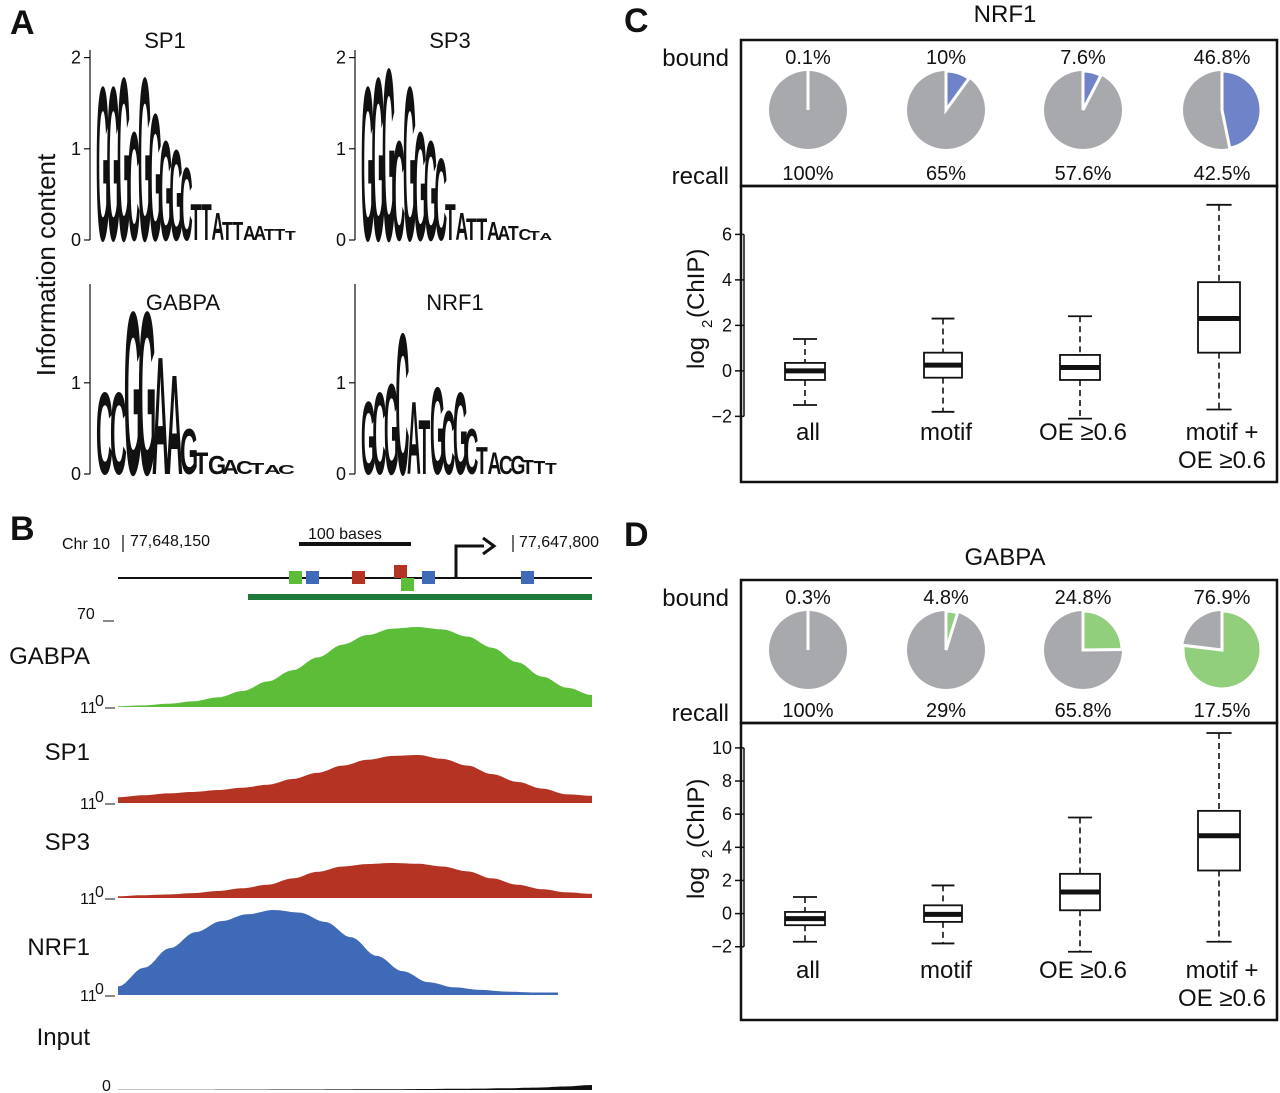 This screenshot has width=1280, height=1093. What do you see at coordinates (808, 970) in the screenshot?
I see `category-label: all` at bounding box center [808, 970].